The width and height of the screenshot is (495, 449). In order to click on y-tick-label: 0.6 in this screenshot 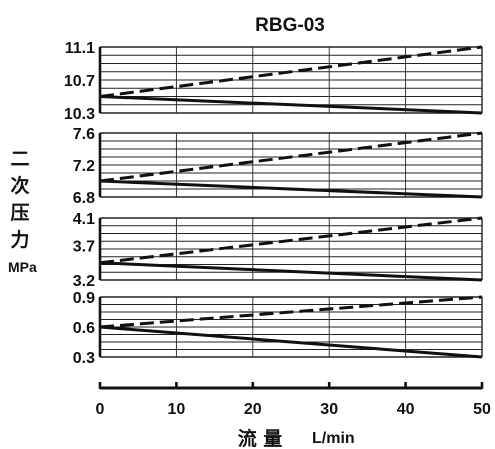, I will do `click(84, 328)`.